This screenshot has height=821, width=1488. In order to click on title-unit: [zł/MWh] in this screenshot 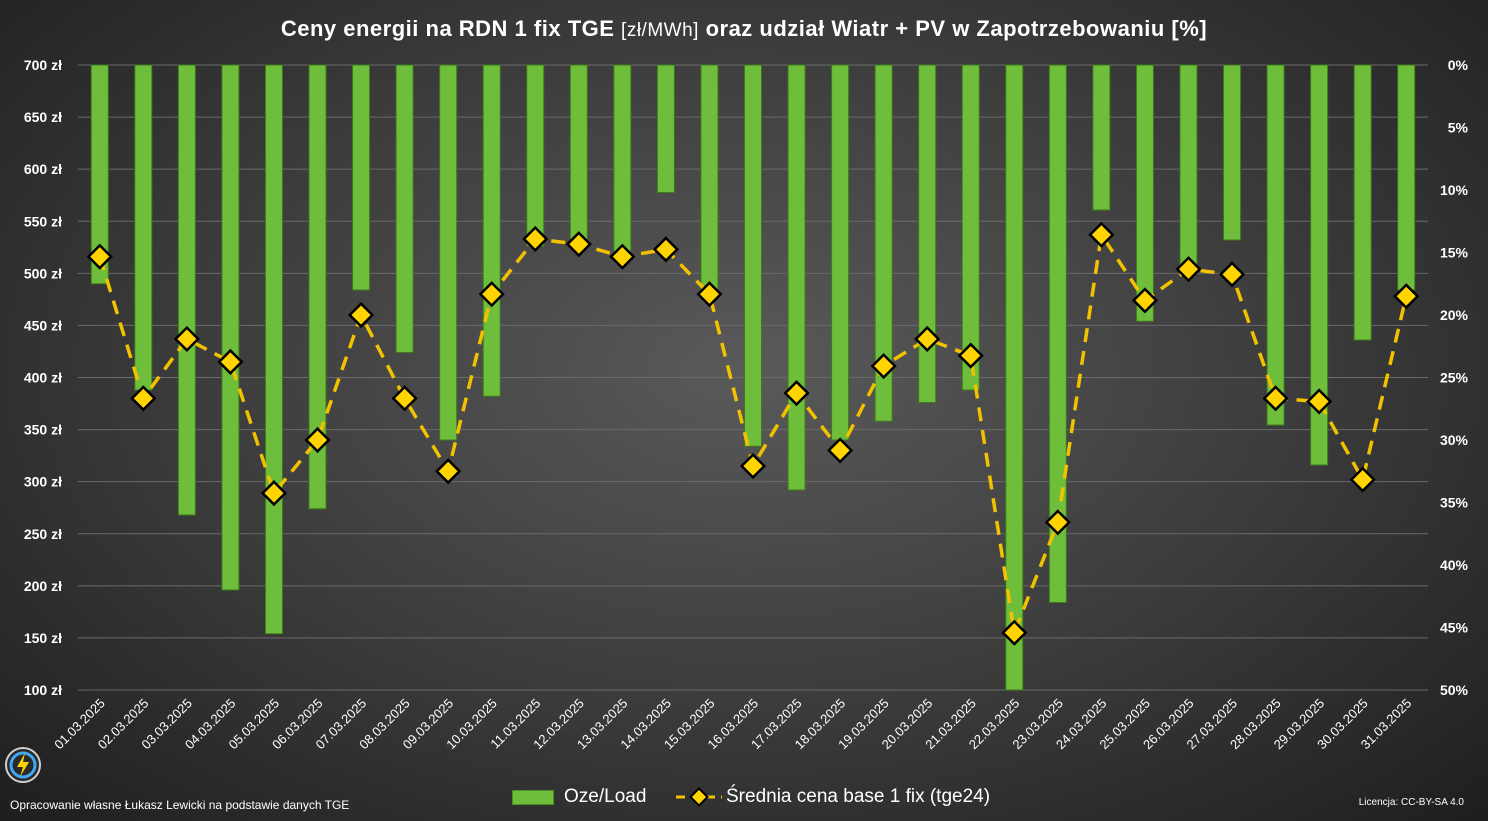, I will do `click(660, 30)`.